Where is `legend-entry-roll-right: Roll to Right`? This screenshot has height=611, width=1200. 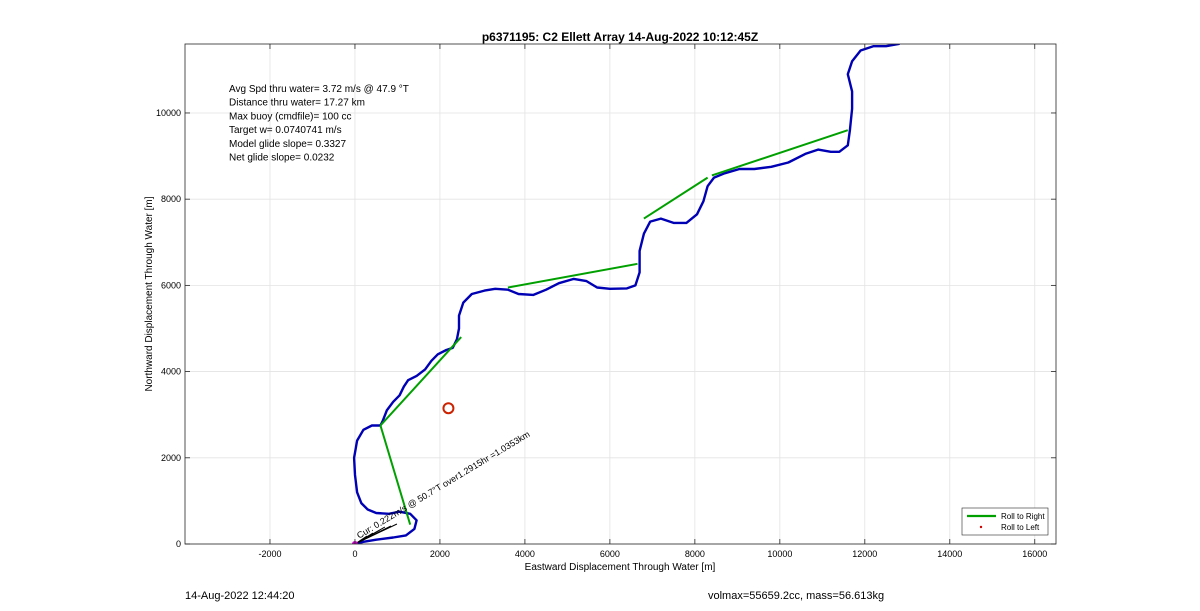 legend-entry-roll-right: Roll to Right is located at coordinates (1023, 516).